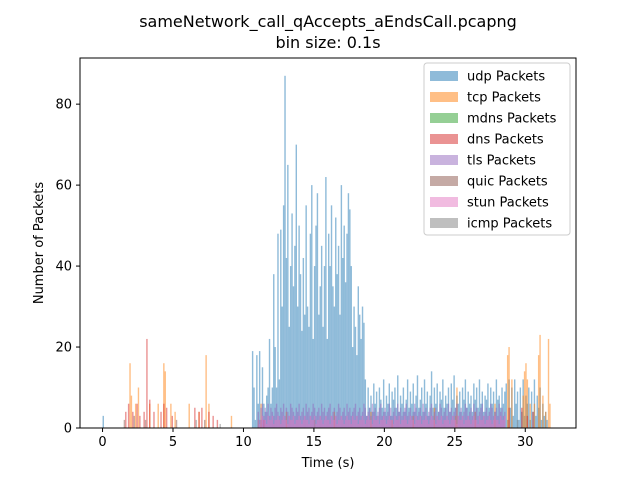 The width and height of the screenshot is (640, 484). What do you see at coordinates (314, 442) in the screenshot?
I see `x-tick-label: 15` at bounding box center [314, 442].